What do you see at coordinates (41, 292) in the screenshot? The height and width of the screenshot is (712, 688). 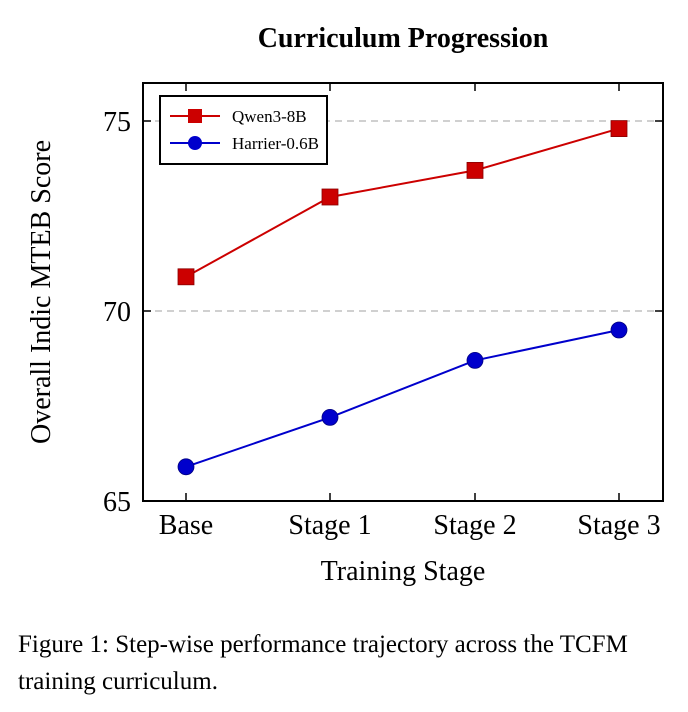 I see `y-axis-label: Overall Indic MTEB Score` at bounding box center [41, 292].